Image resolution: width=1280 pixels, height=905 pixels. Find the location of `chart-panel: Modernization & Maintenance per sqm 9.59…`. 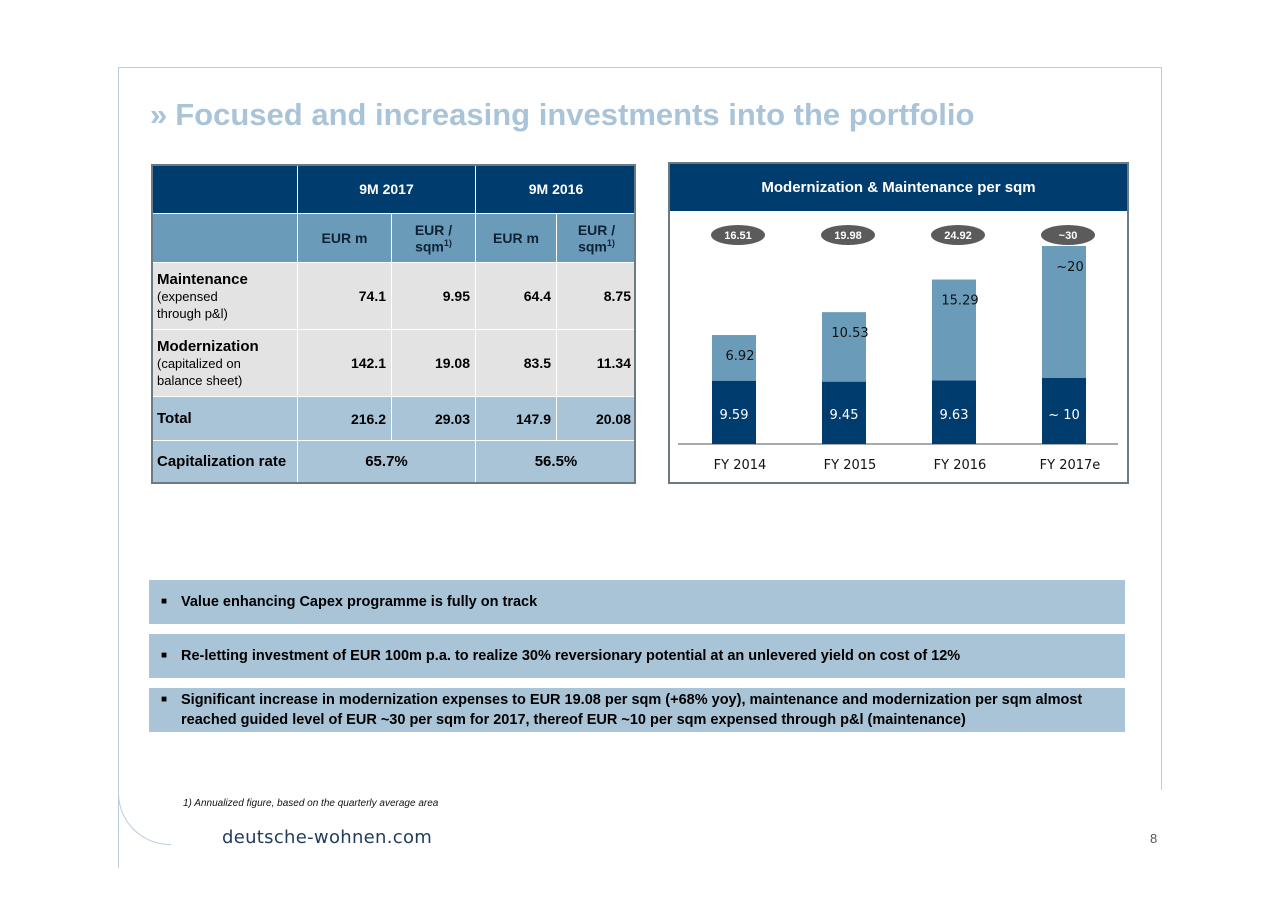

chart-panel: Modernization & Maintenance per sqm 9.59… is located at coordinates (898, 323).